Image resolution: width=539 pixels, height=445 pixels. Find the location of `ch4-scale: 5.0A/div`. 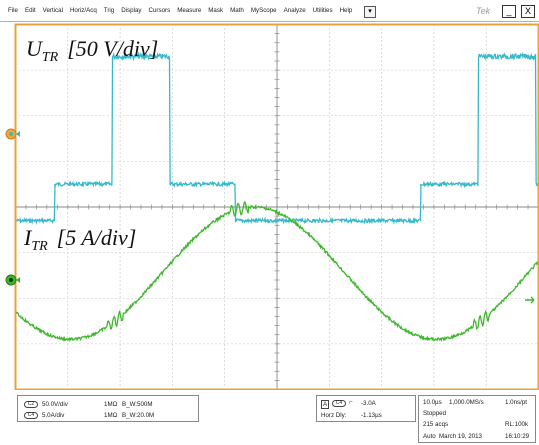

ch4-scale: 5.0A/div is located at coordinates (53, 415).